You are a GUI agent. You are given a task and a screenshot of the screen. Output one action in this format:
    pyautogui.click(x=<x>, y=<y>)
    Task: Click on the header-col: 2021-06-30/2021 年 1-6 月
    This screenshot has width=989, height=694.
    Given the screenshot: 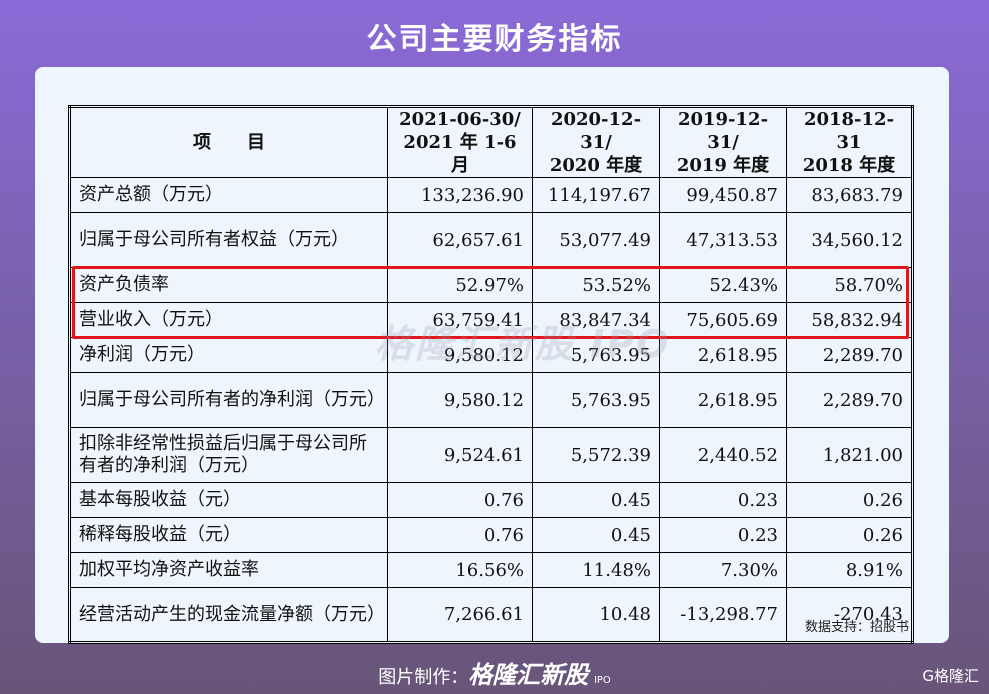 What is the action you would take?
    pyautogui.click(x=460, y=142)
    